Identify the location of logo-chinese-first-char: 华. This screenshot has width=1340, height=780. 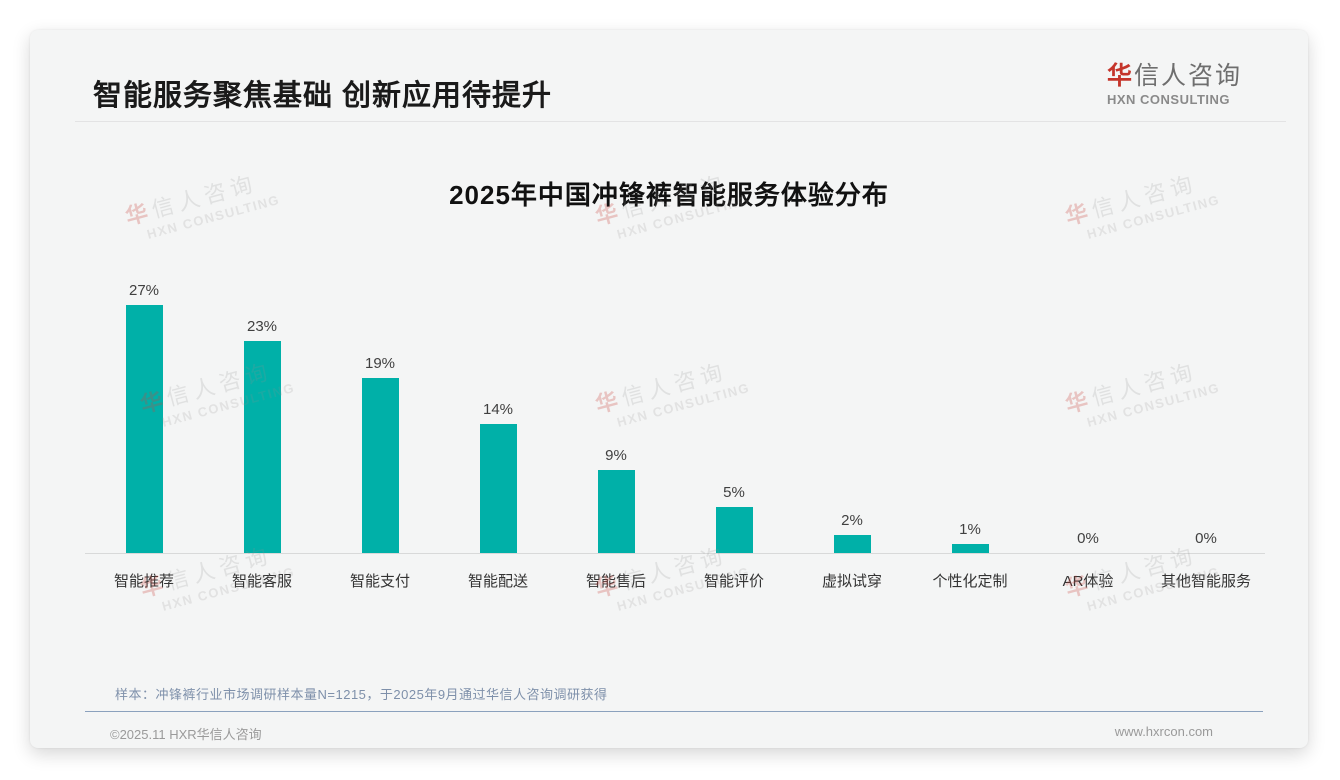
(1120, 76).